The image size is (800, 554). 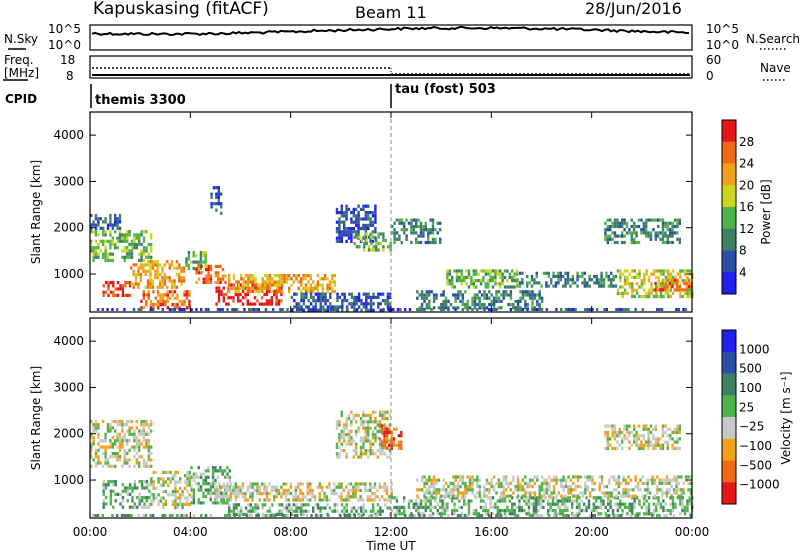 I want to click on power-colorbar-swatch, so click(x=729, y=196).